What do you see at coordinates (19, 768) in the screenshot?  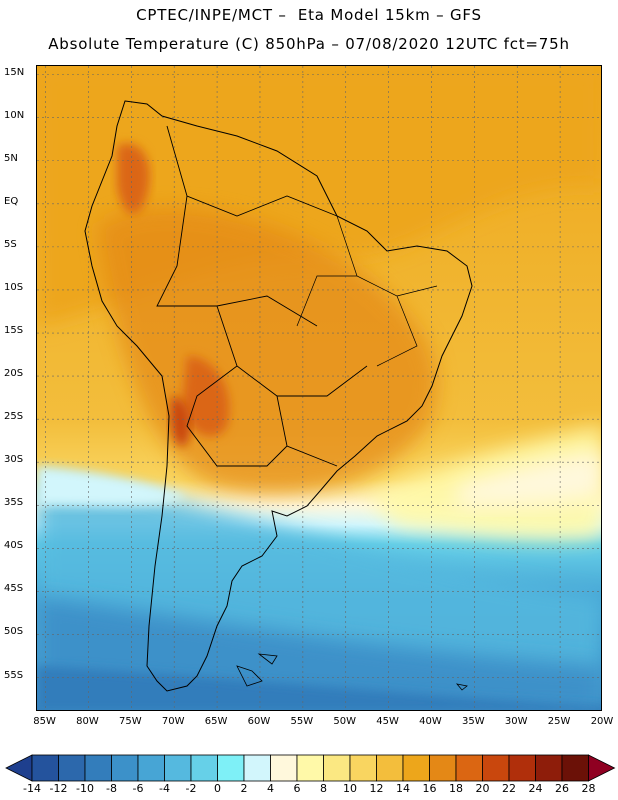 I see `colorbar-arrow-low` at bounding box center [19, 768].